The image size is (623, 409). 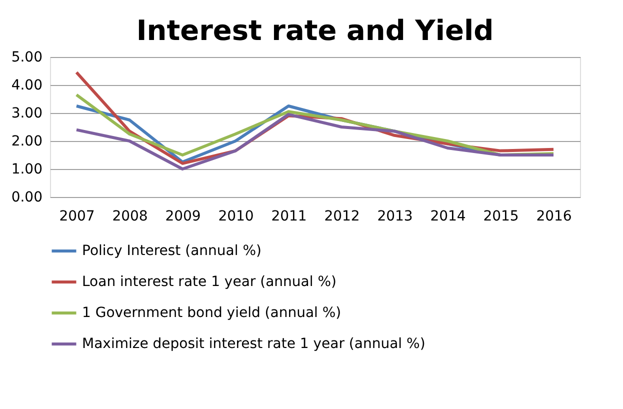 What do you see at coordinates (26, 58) in the screenshot?
I see `y-tick-label: 5.00` at bounding box center [26, 58].